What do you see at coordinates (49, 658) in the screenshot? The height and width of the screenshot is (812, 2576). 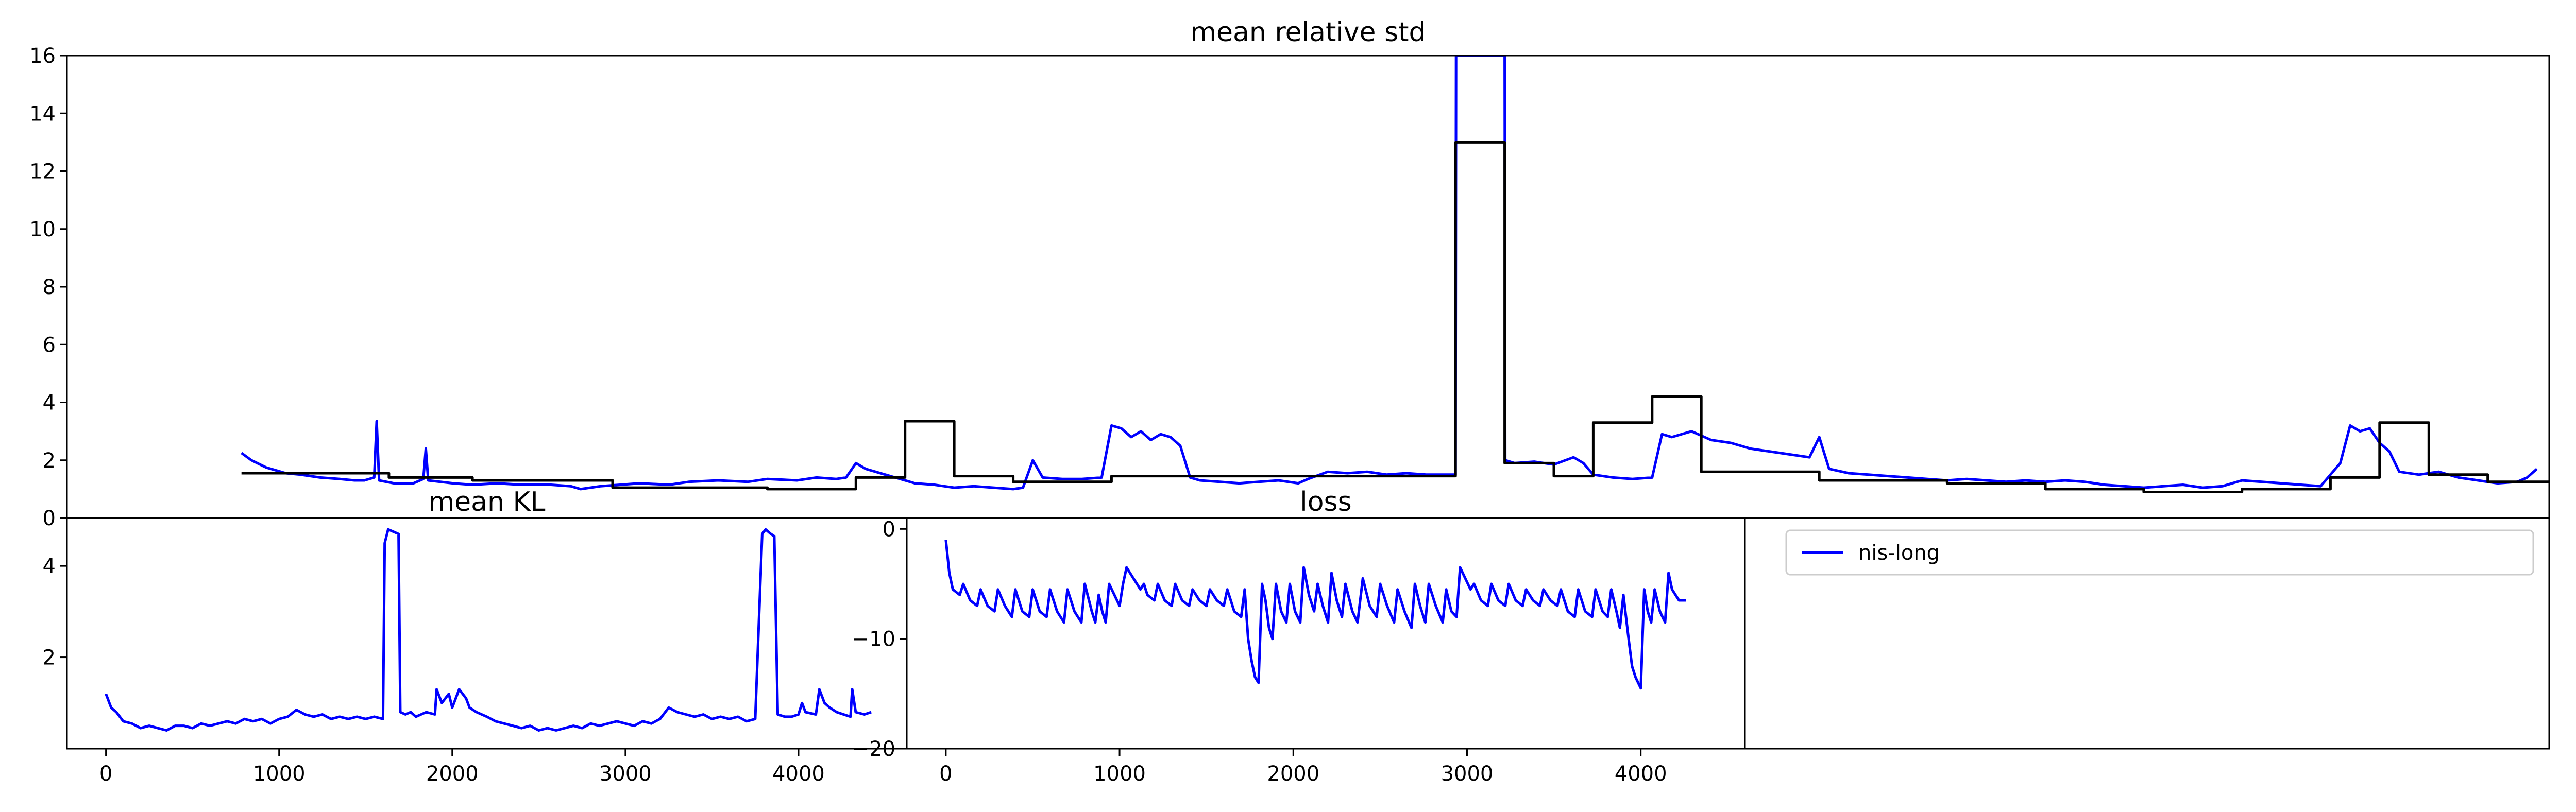 I see `y-tick-label-mean-kl: 2` at bounding box center [49, 658].